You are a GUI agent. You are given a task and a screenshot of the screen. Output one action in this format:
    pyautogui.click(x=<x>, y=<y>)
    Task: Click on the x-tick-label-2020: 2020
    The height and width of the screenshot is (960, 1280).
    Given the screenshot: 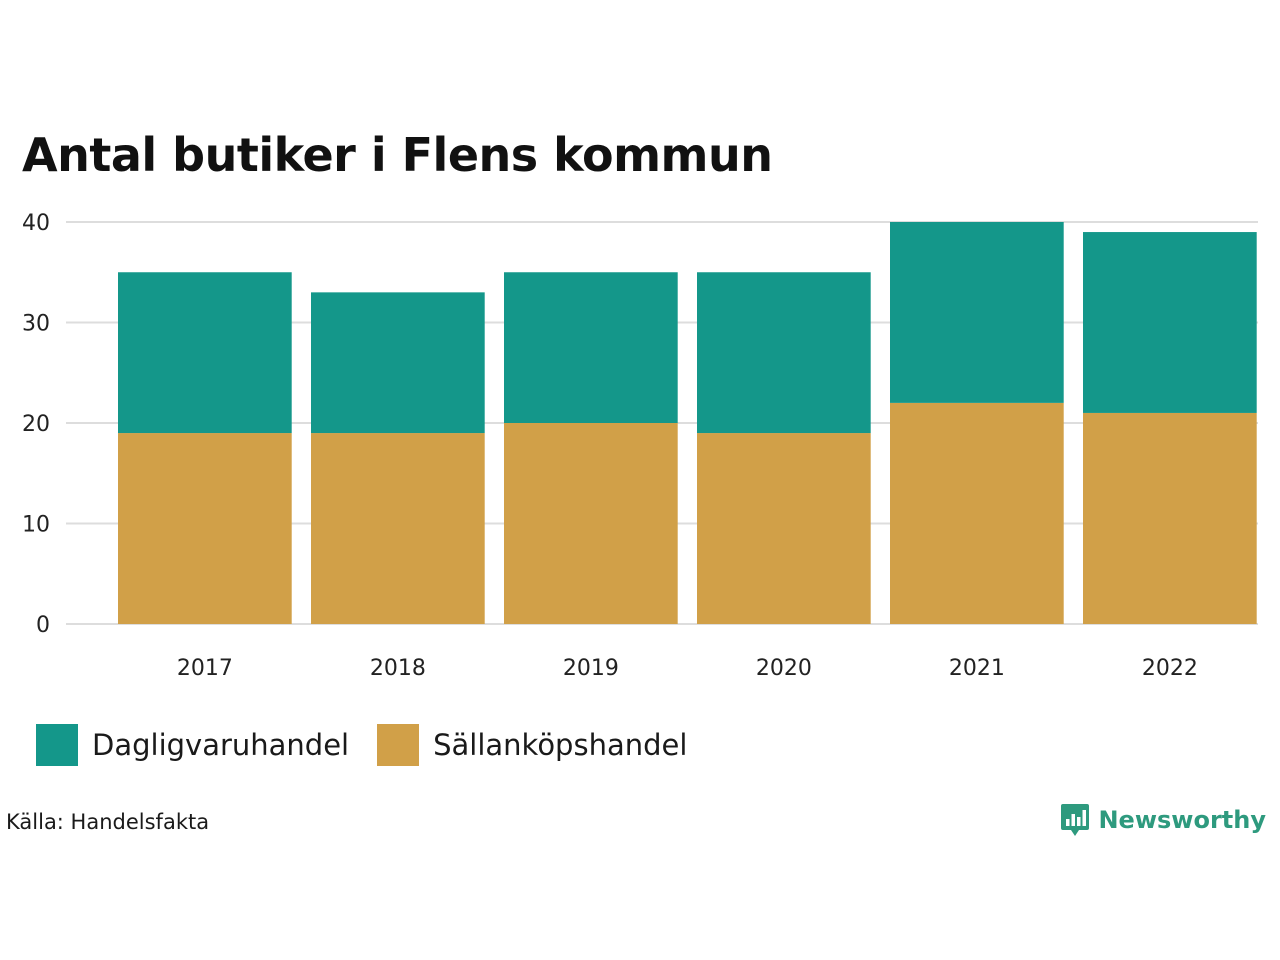 What is the action you would take?
    pyautogui.click(x=784, y=668)
    